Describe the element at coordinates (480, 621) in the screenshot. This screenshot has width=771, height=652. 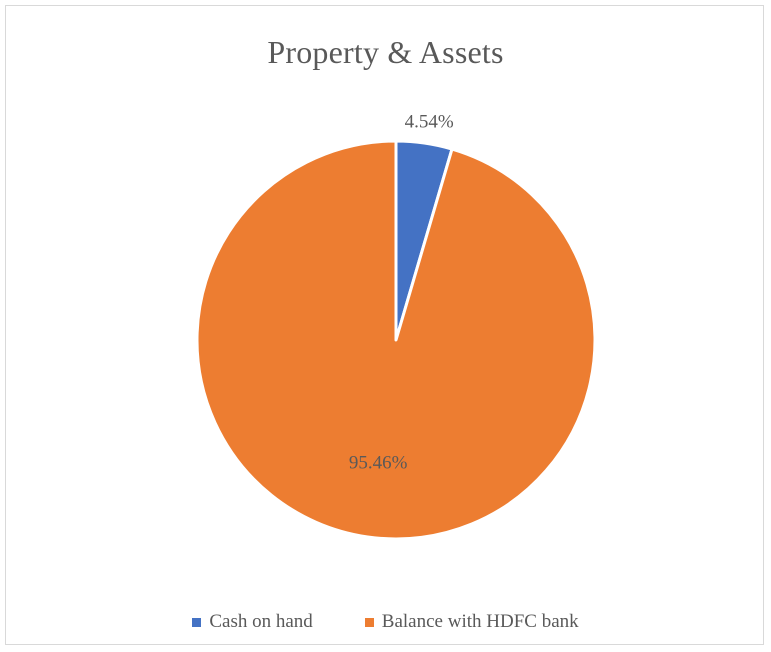
I see `legend-label-balance-with-hdfc-bank: Balance with HDFC bank` at that location.